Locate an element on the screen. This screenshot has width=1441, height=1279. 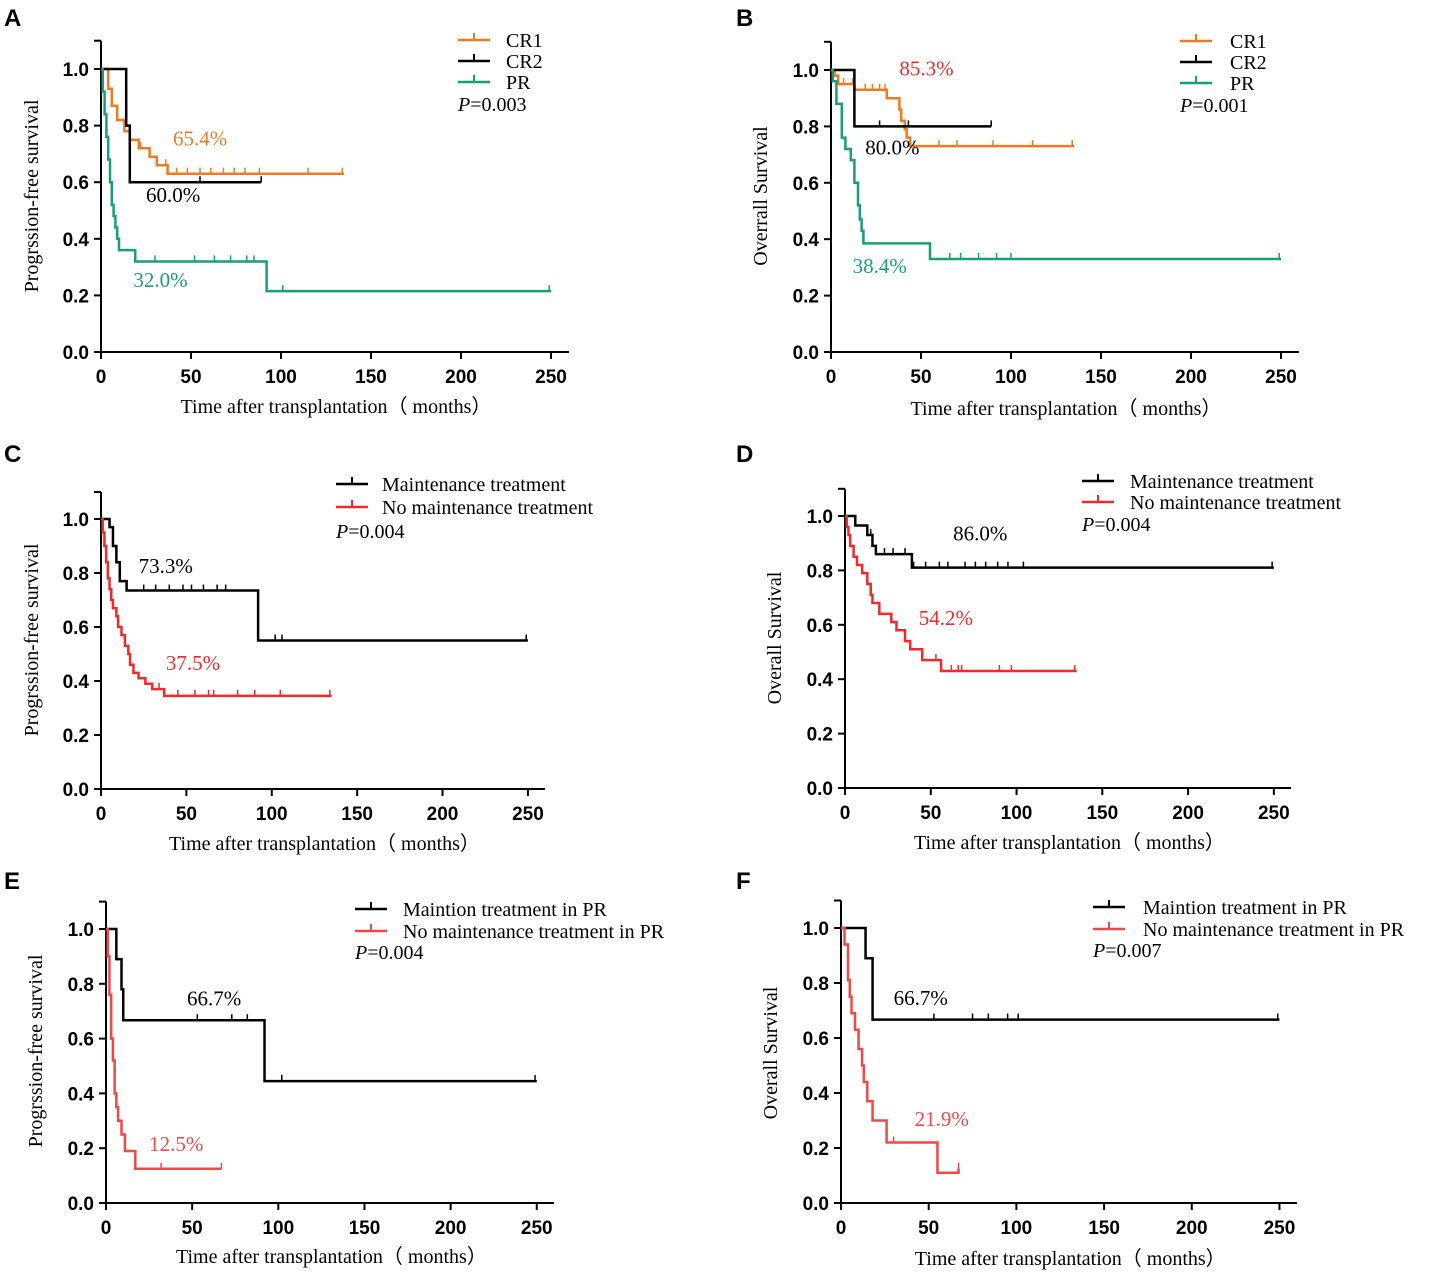
panel-a-letter: A is located at coordinates (12, 18).